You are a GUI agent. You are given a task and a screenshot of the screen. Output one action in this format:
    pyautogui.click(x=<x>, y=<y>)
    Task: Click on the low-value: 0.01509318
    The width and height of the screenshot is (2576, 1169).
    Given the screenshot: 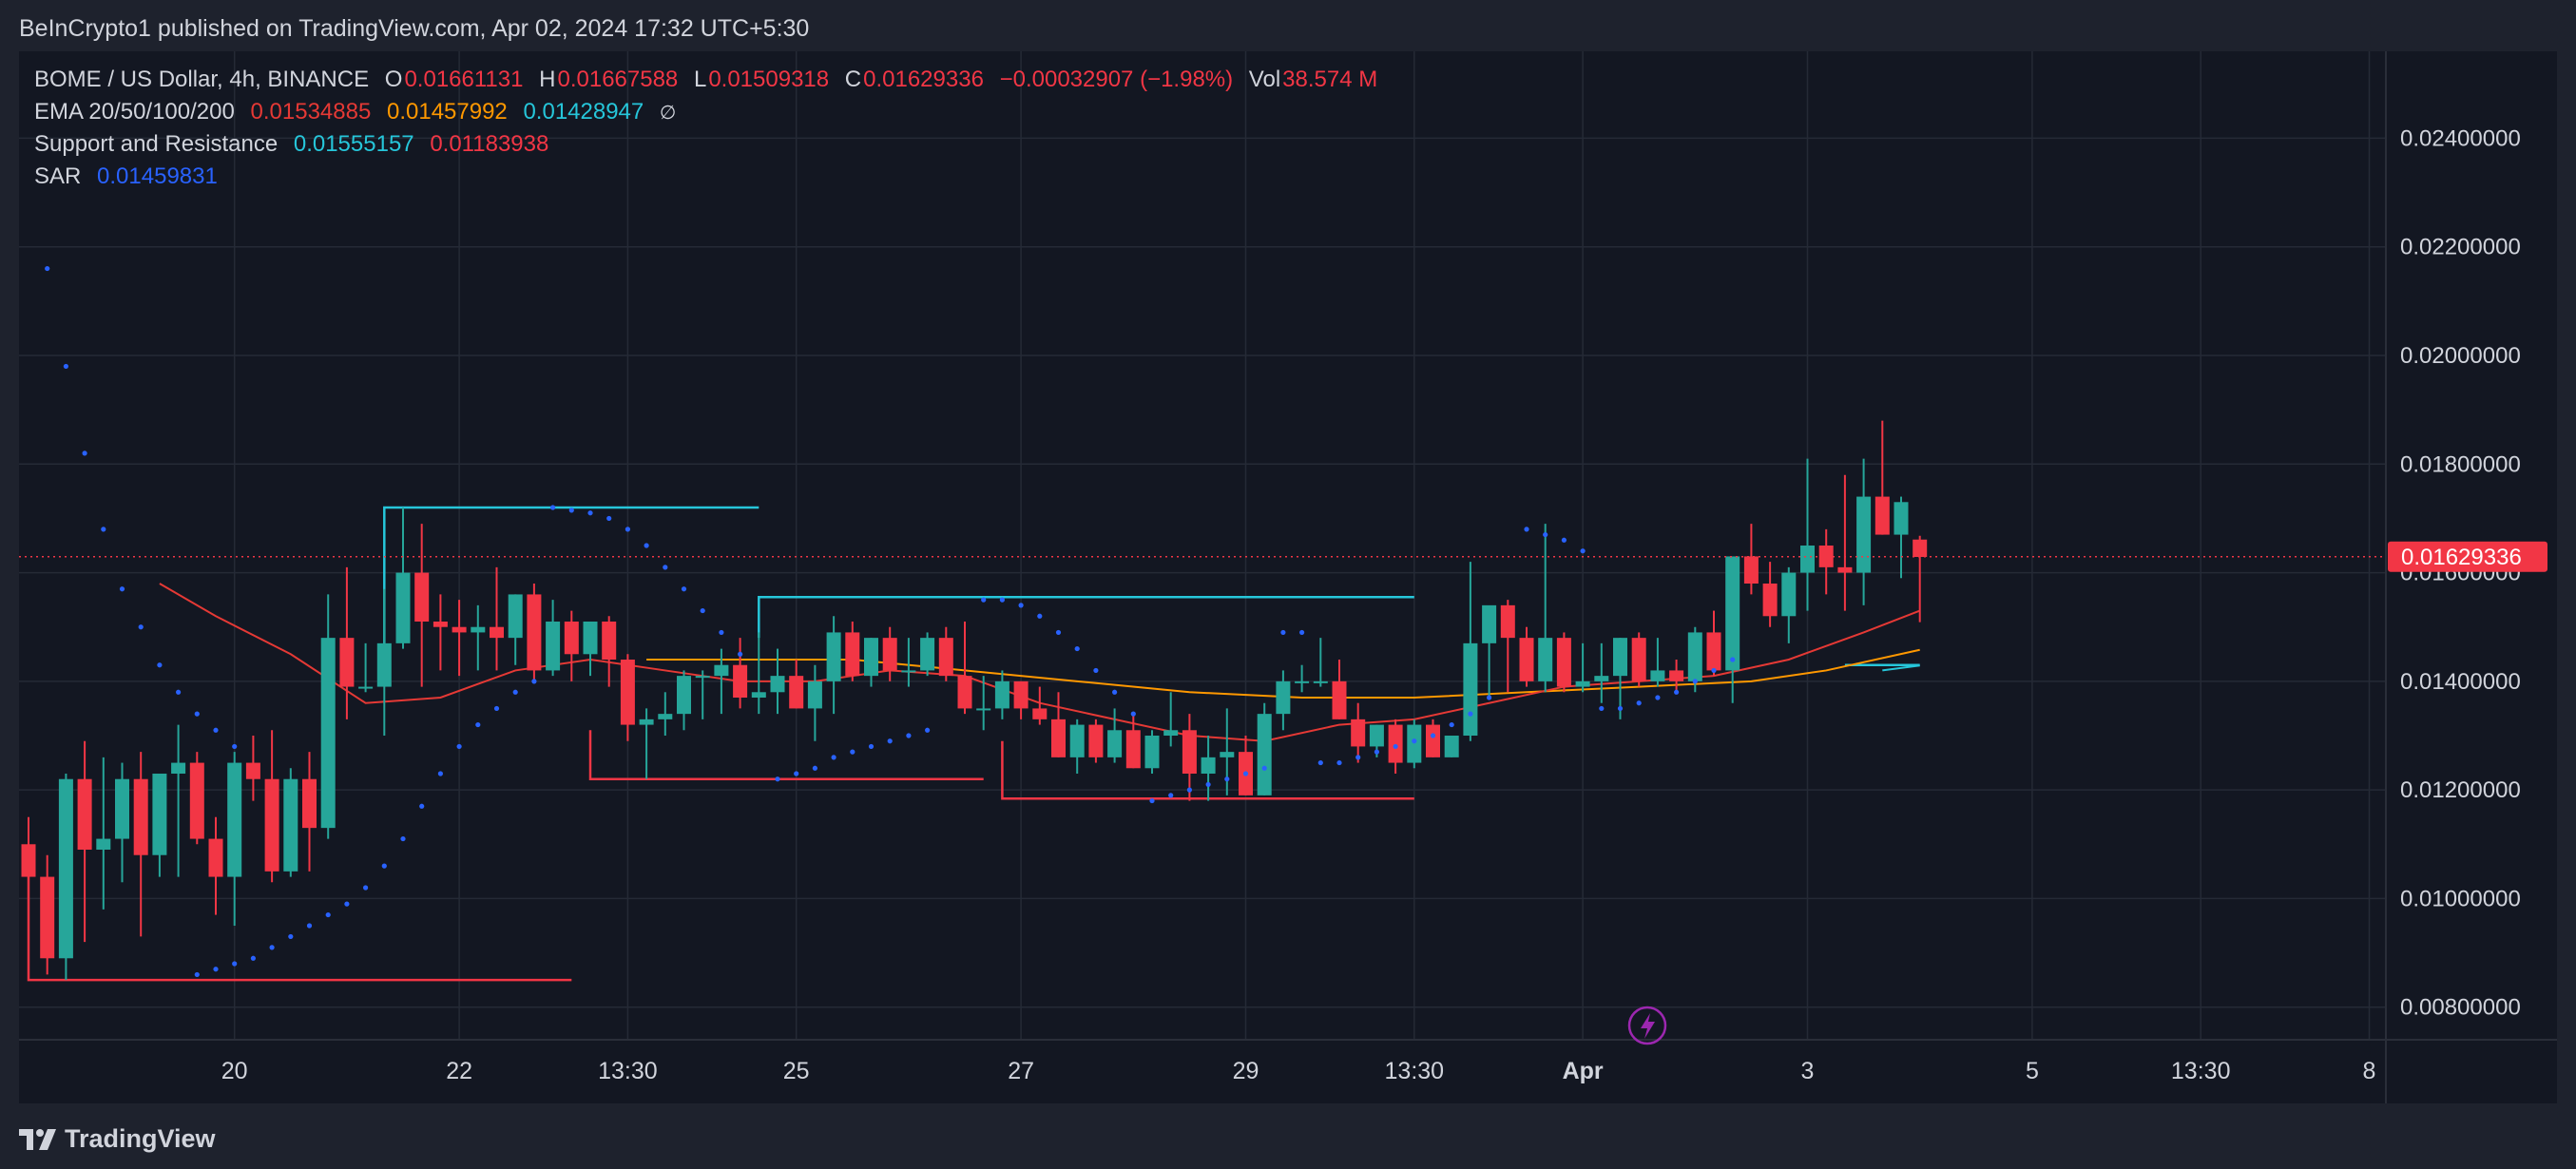 What is the action you would take?
    pyautogui.click(x=769, y=79)
    